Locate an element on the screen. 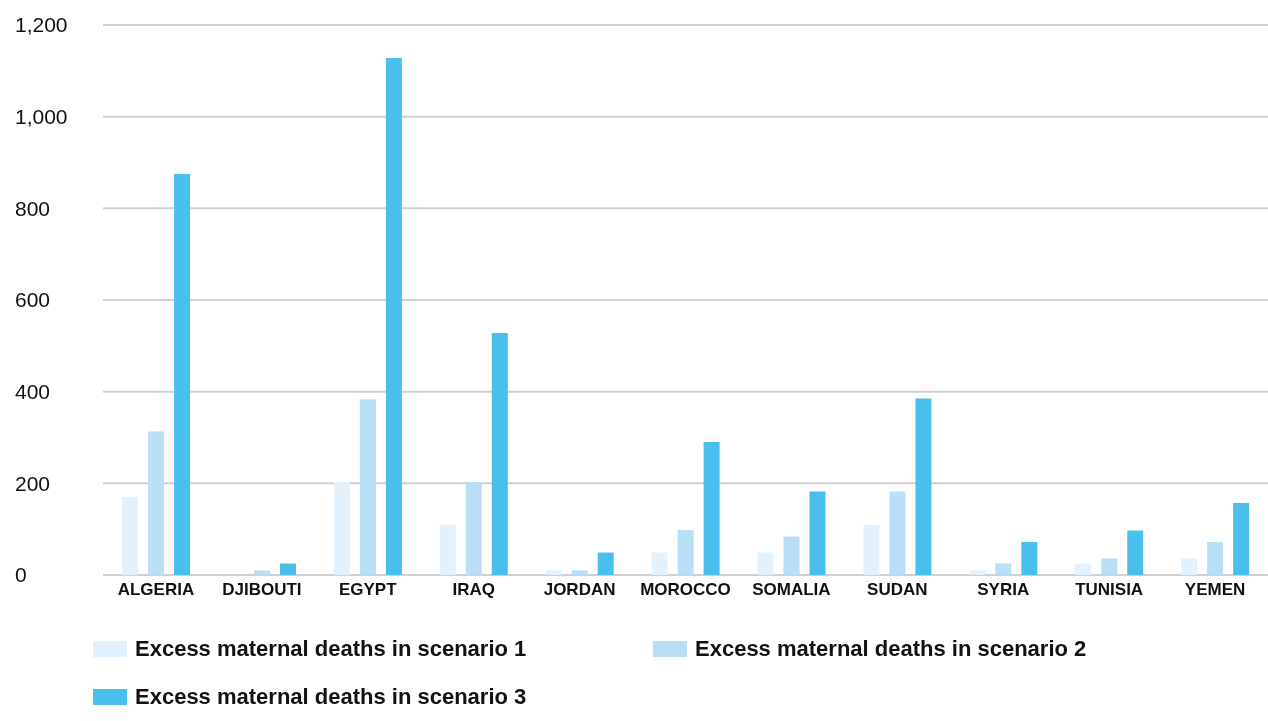 This screenshot has width=1268, height=721. x-tick-label: TUNISIA is located at coordinates (1109, 590).